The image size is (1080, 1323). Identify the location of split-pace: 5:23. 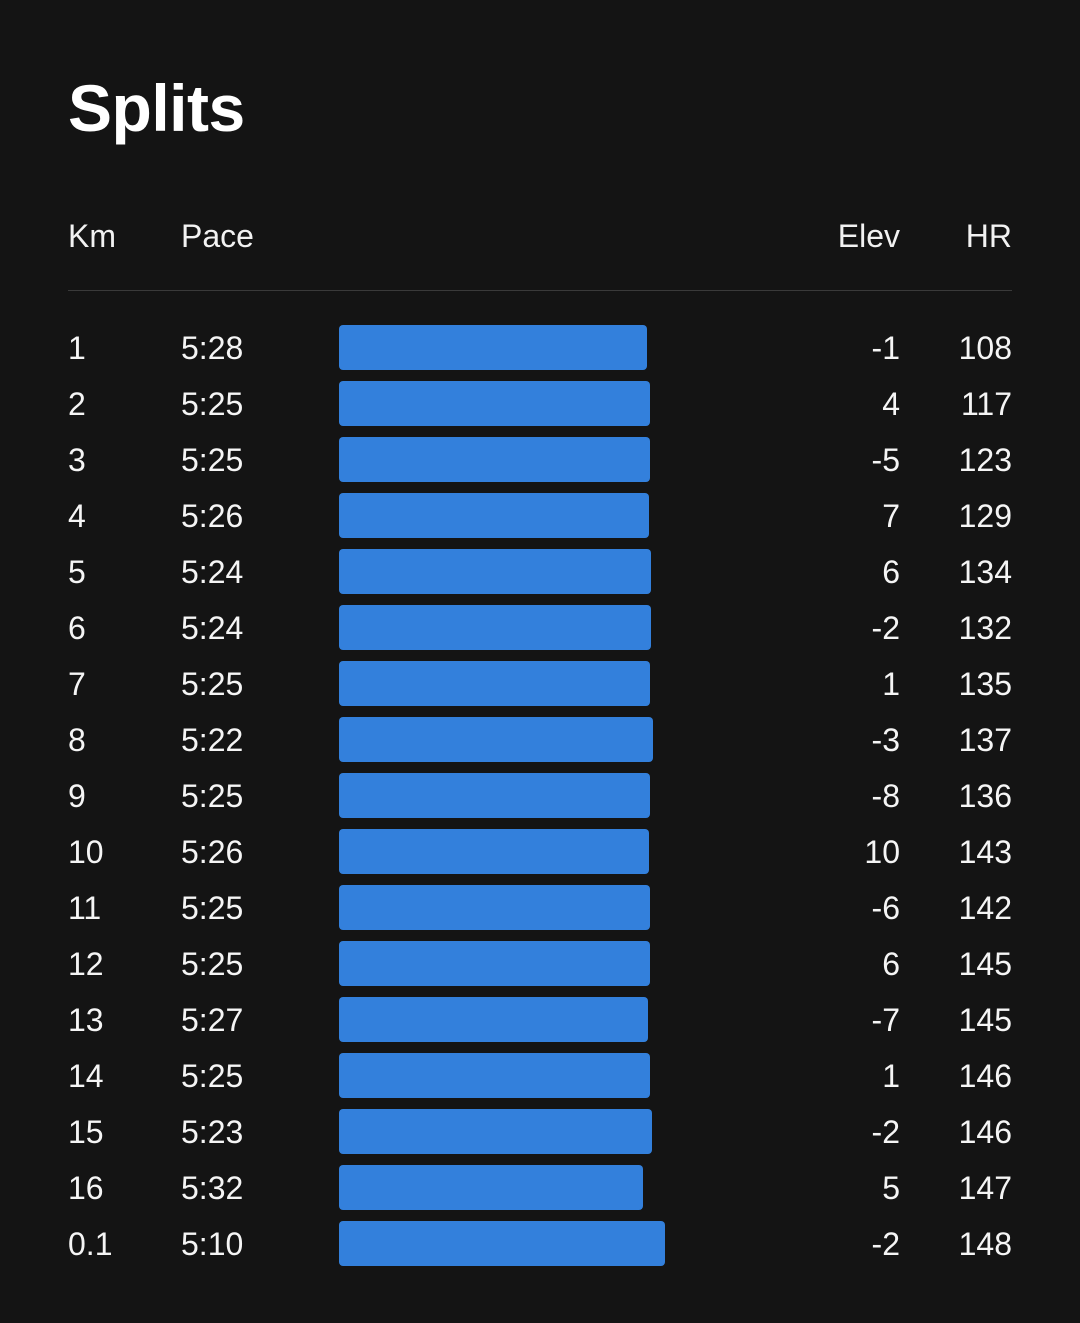
(212, 1132).